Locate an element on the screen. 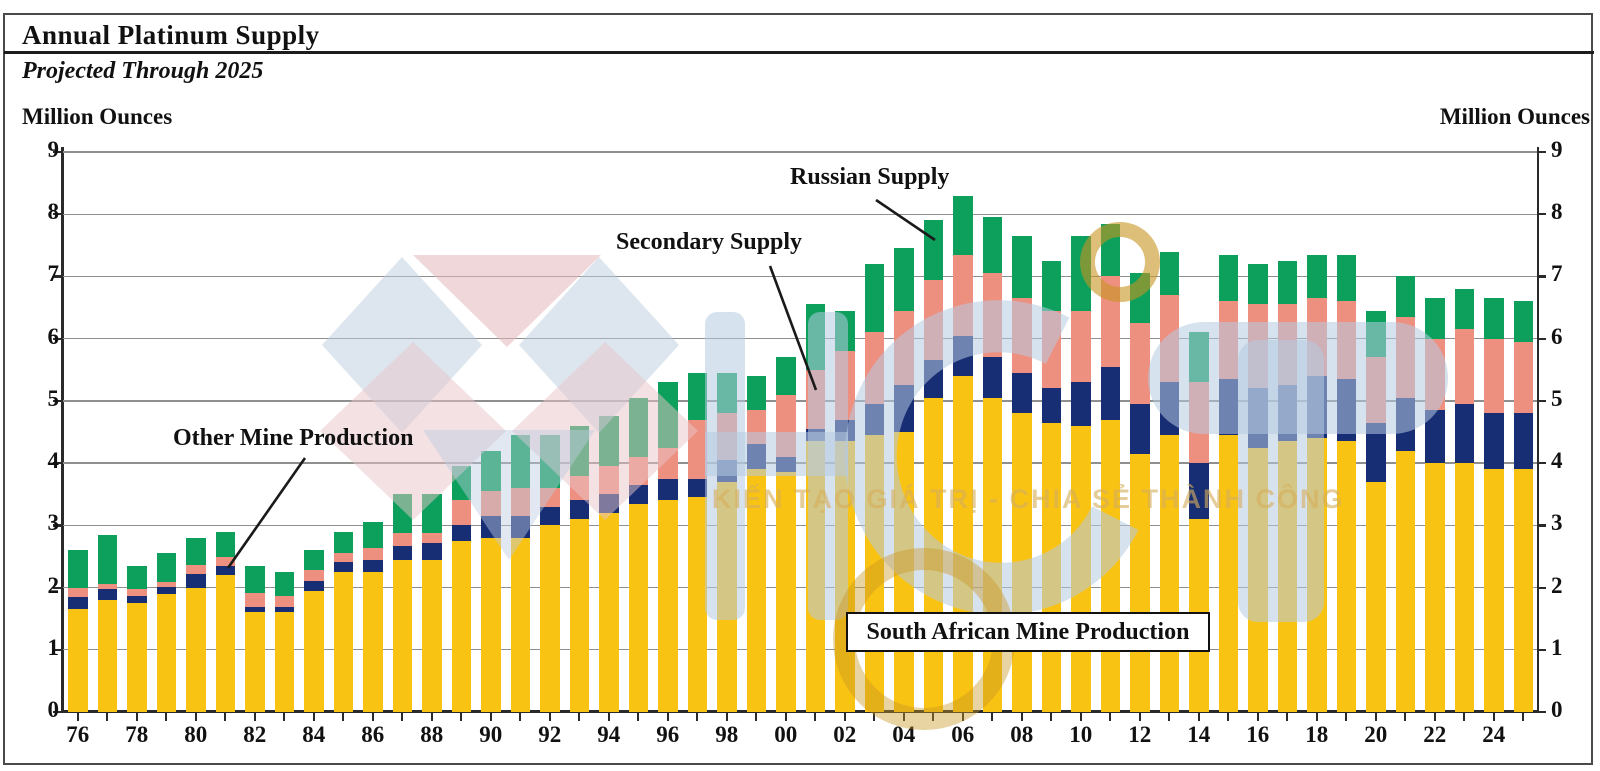 The height and width of the screenshot is (771, 1600). bar-2012-other-mine-production is located at coordinates (1140, 429).